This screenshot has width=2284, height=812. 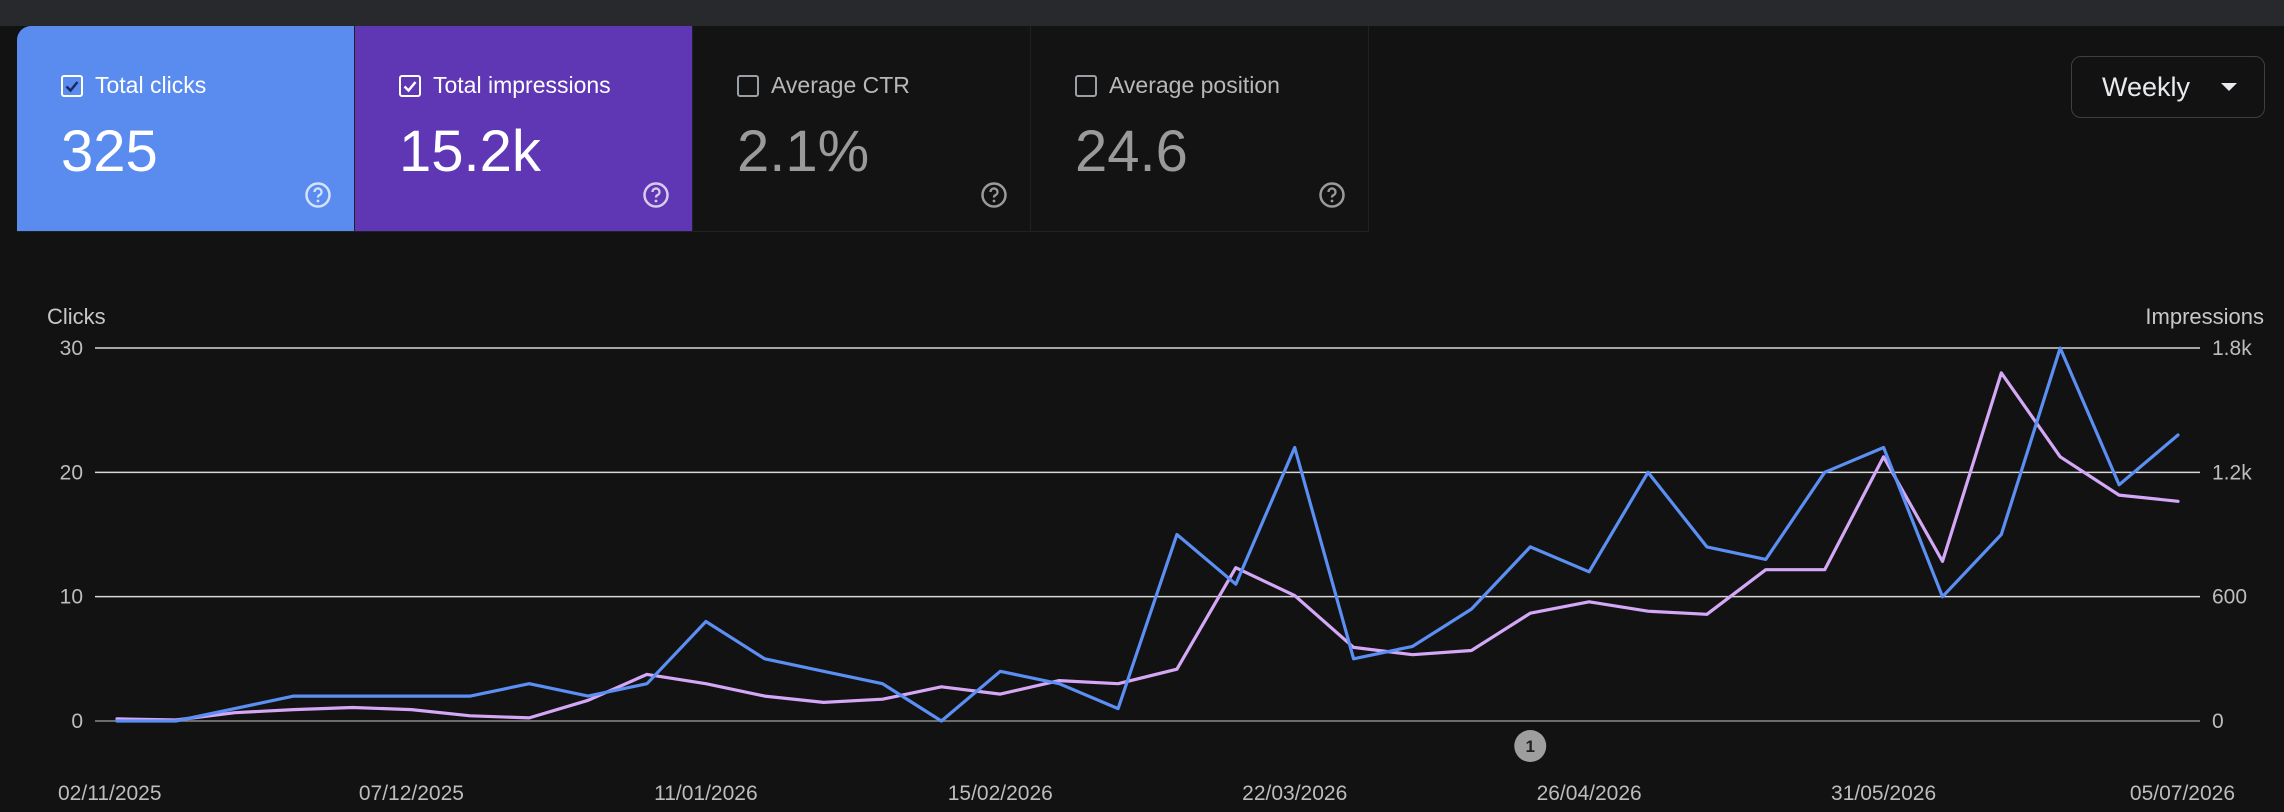 I want to click on annotation-marker, so click(x=1530, y=746).